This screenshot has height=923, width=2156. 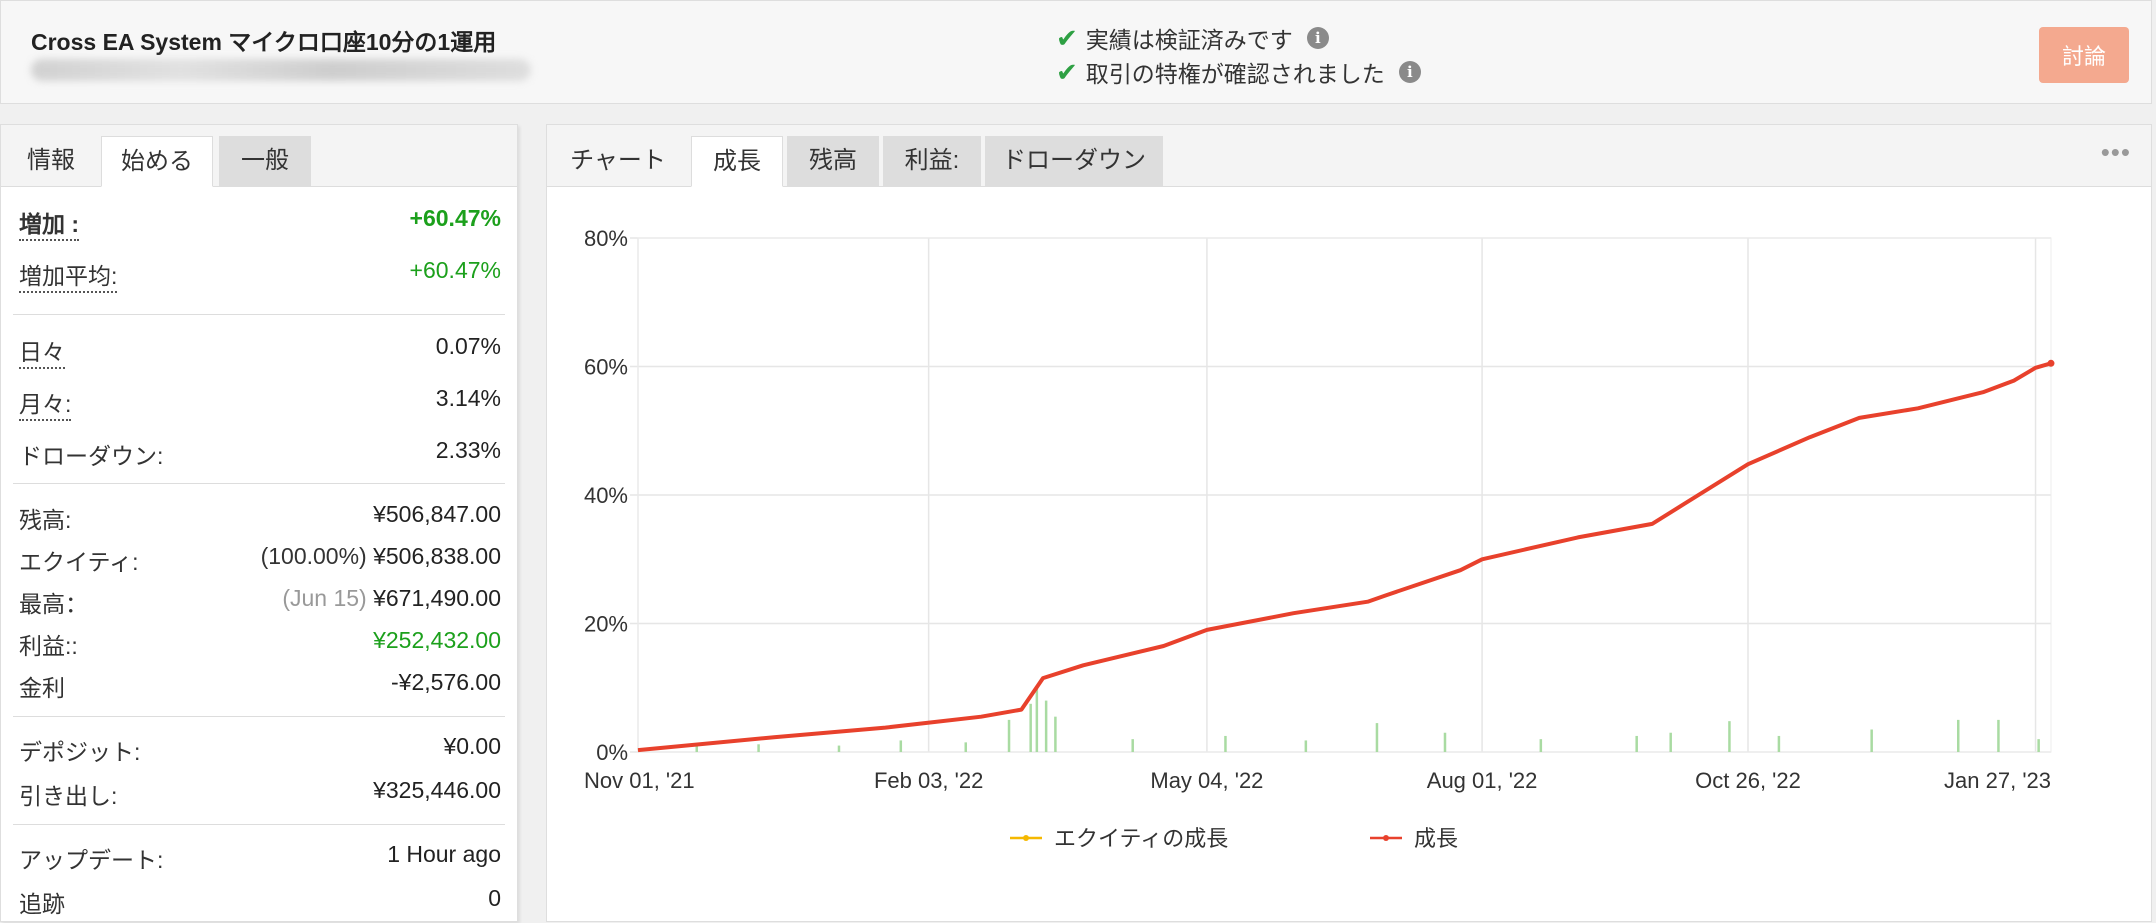 I want to click on tab-chart: チャート, so click(x=618, y=160).